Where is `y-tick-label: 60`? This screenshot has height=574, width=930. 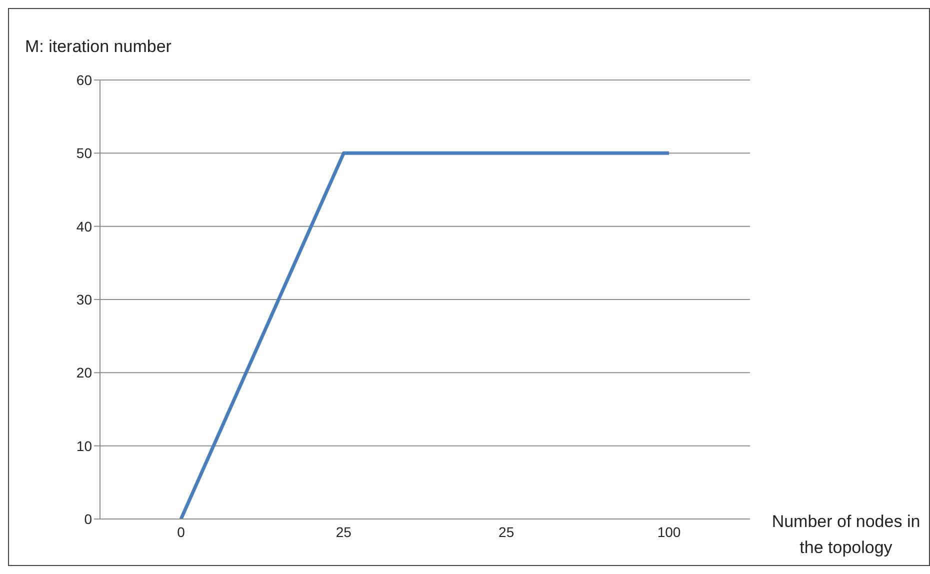
y-tick-label: 60 is located at coordinates (84, 80).